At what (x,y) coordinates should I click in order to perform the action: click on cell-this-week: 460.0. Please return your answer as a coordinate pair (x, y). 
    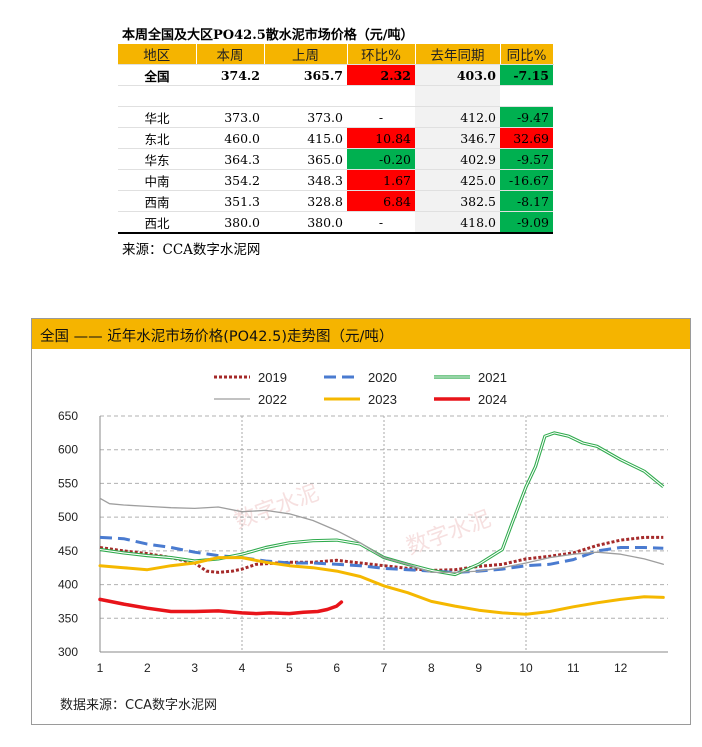
    Looking at the image, I should click on (230, 138).